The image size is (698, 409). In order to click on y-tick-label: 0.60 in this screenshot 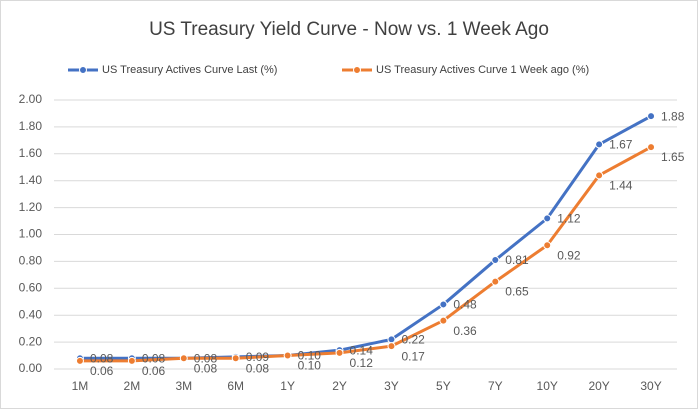, I will do `click(31, 287)`.